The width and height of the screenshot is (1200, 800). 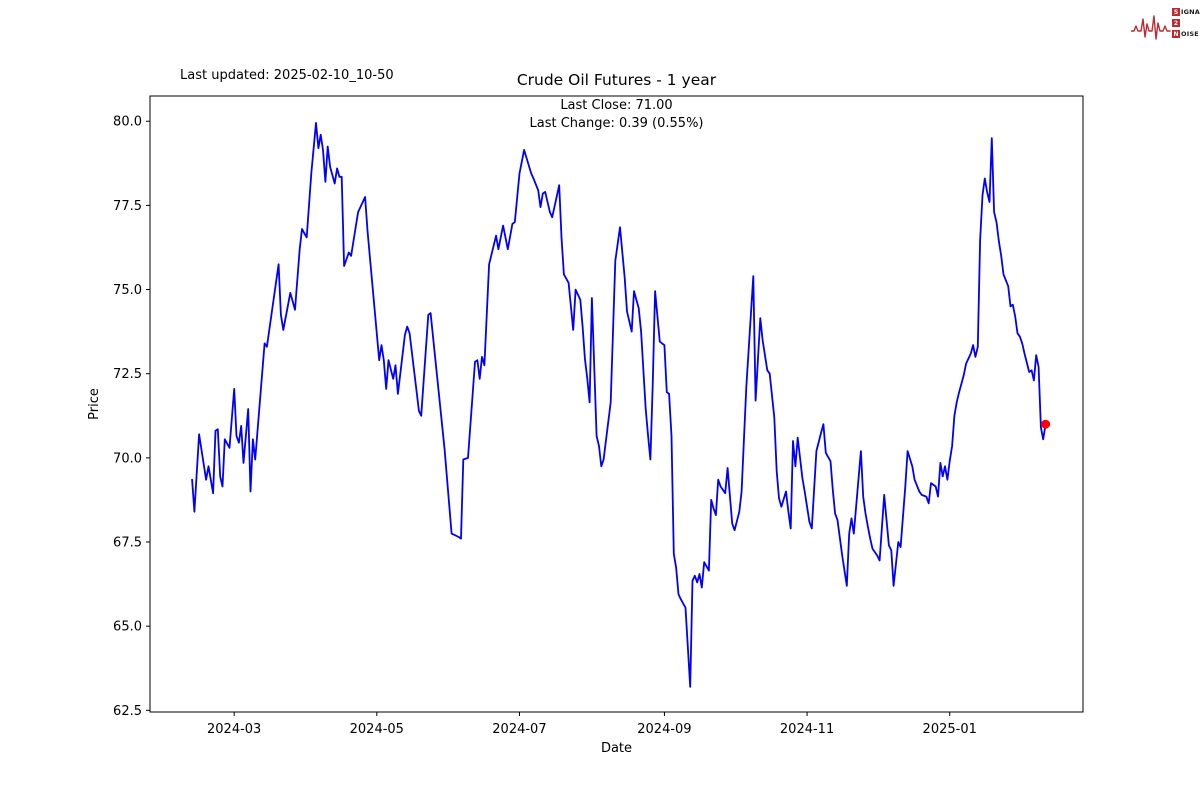 What do you see at coordinates (616, 748) in the screenshot?
I see `x-axis-label: Date` at bounding box center [616, 748].